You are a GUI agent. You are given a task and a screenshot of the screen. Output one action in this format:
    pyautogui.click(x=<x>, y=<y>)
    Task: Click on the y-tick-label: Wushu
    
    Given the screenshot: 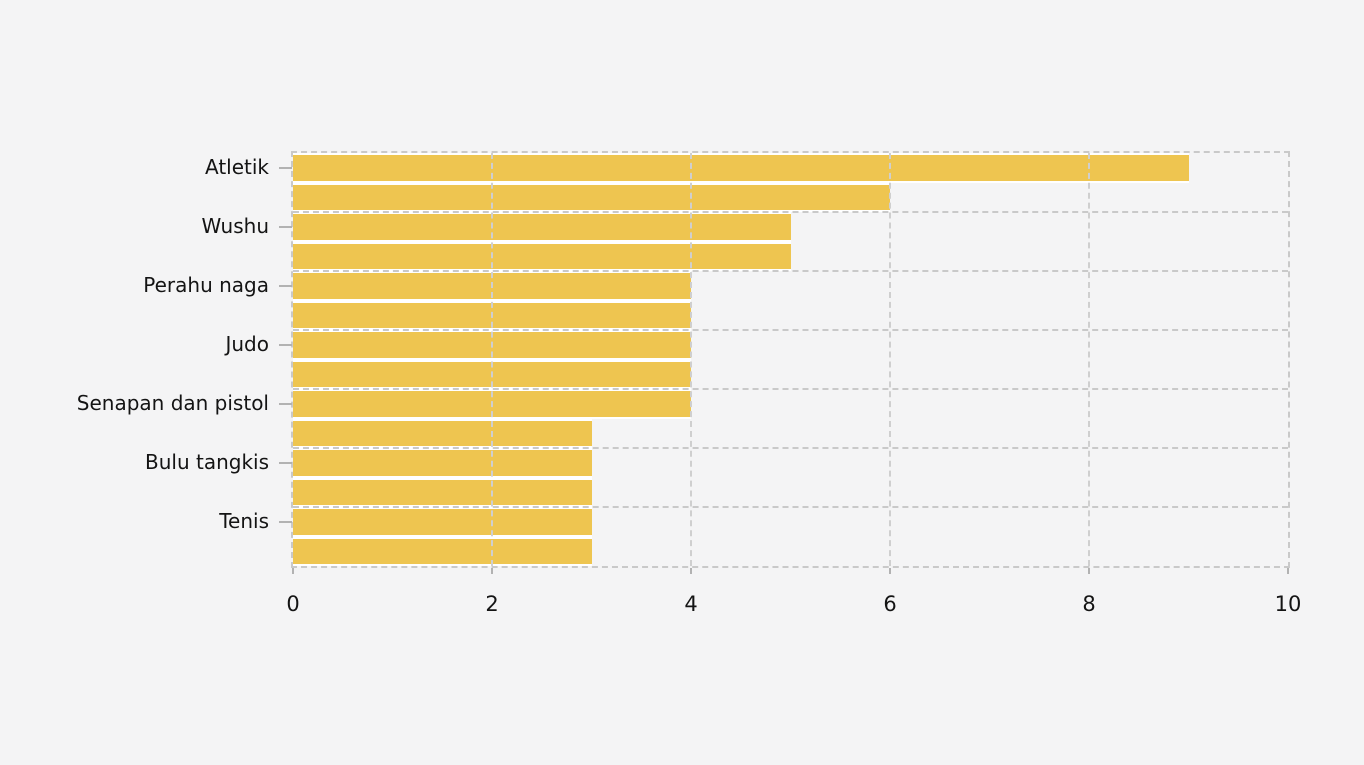 What is the action you would take?
    pyautogui.click(x=235, y=226)
    